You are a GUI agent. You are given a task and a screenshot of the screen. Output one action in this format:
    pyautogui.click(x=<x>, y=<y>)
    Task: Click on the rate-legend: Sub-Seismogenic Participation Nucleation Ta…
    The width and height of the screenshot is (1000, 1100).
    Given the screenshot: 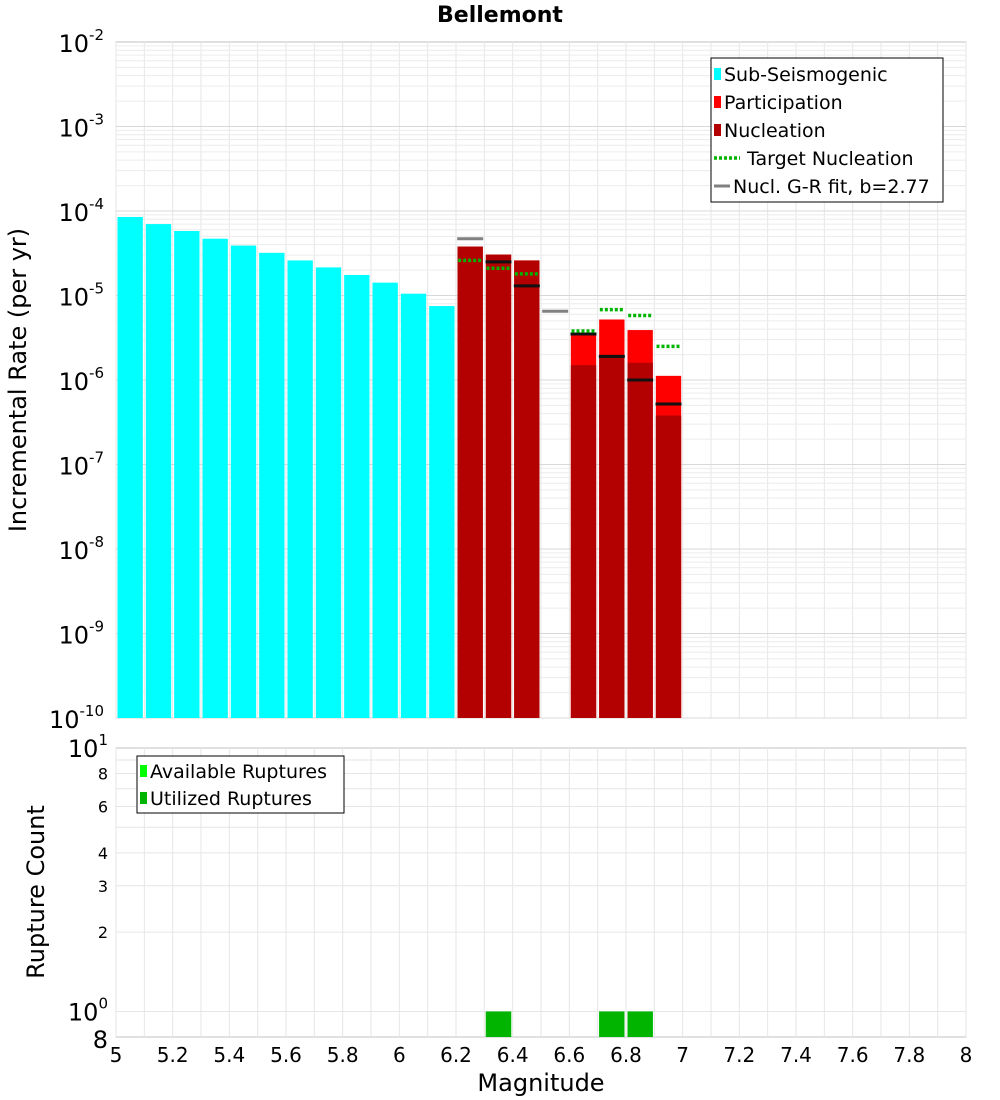 What is the action you would take?
    pyautogui.click(x=827, y=130)
    